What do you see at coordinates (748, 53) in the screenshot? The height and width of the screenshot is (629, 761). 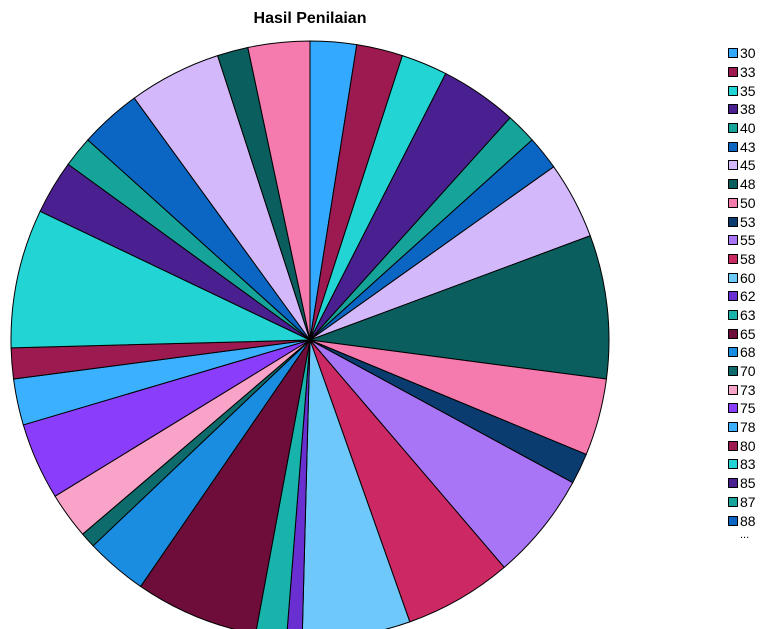 I see `legend-label: 30` at bounding box center [748, 53].